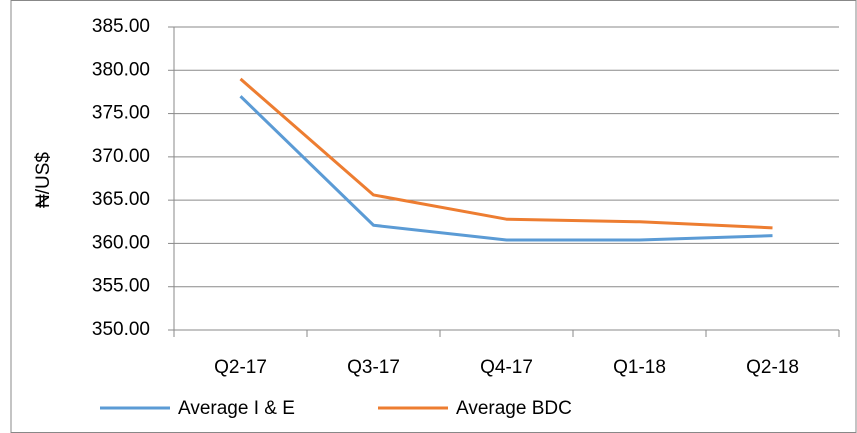 This screenshot has height=433, width=857. I want to click on y-tick-label: 380.00, so click(121, 69).